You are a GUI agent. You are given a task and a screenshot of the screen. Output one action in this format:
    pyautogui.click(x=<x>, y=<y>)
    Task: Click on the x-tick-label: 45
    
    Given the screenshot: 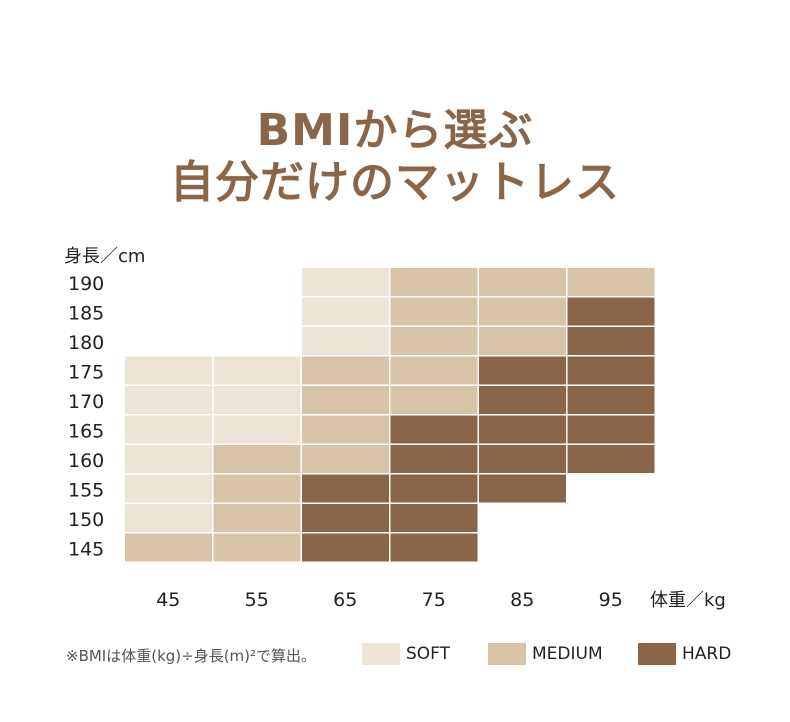 What is the action you would take?
    pyautogui.click(x=168, y=600)
    